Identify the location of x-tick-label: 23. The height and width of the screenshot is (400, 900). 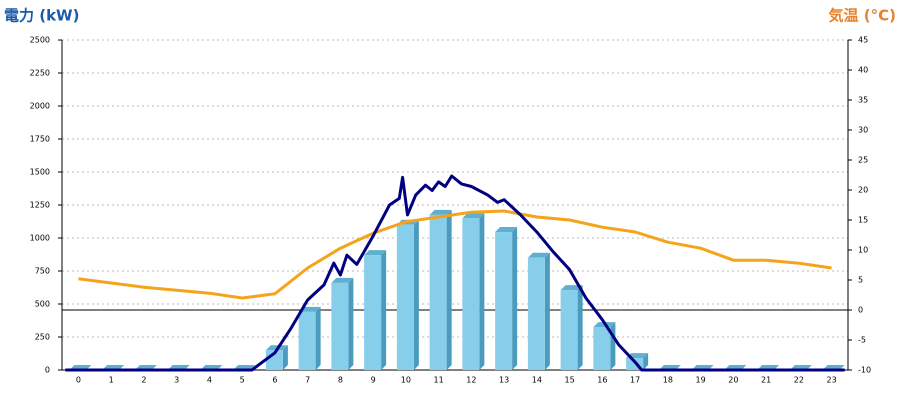
(832, 380).